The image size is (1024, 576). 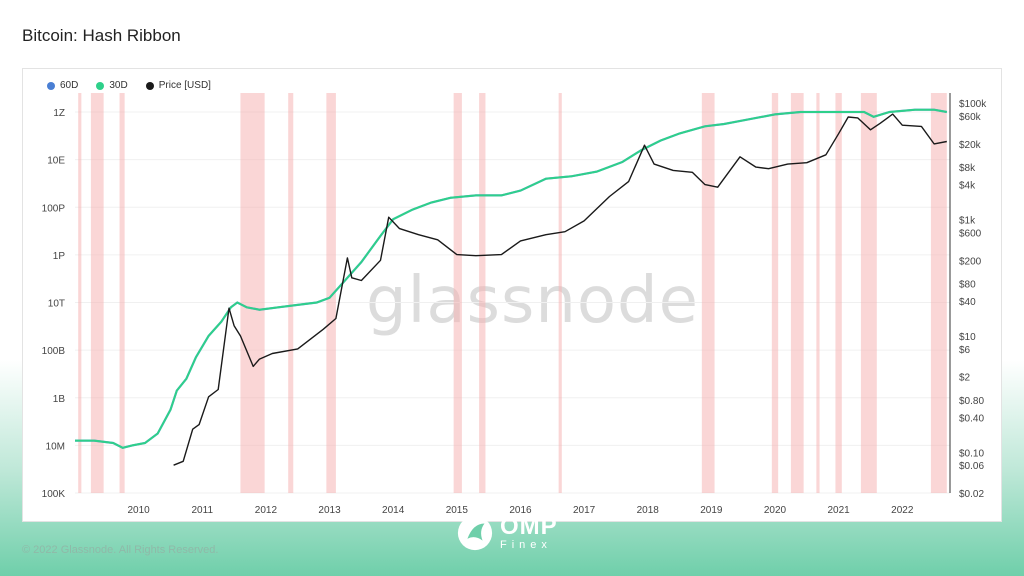 I want to click on legend: 60D 30D Price [USD], so click(x=129, y=85).